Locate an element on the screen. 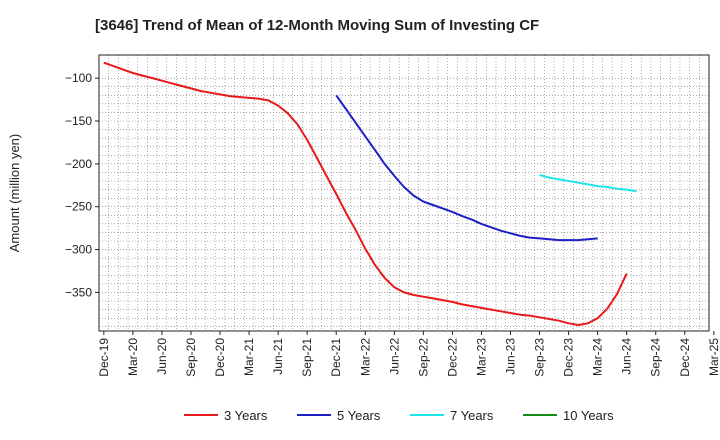 This screenshot has width=720, height=440. legend-label: 10 Years is located at coordinates (588, 415).